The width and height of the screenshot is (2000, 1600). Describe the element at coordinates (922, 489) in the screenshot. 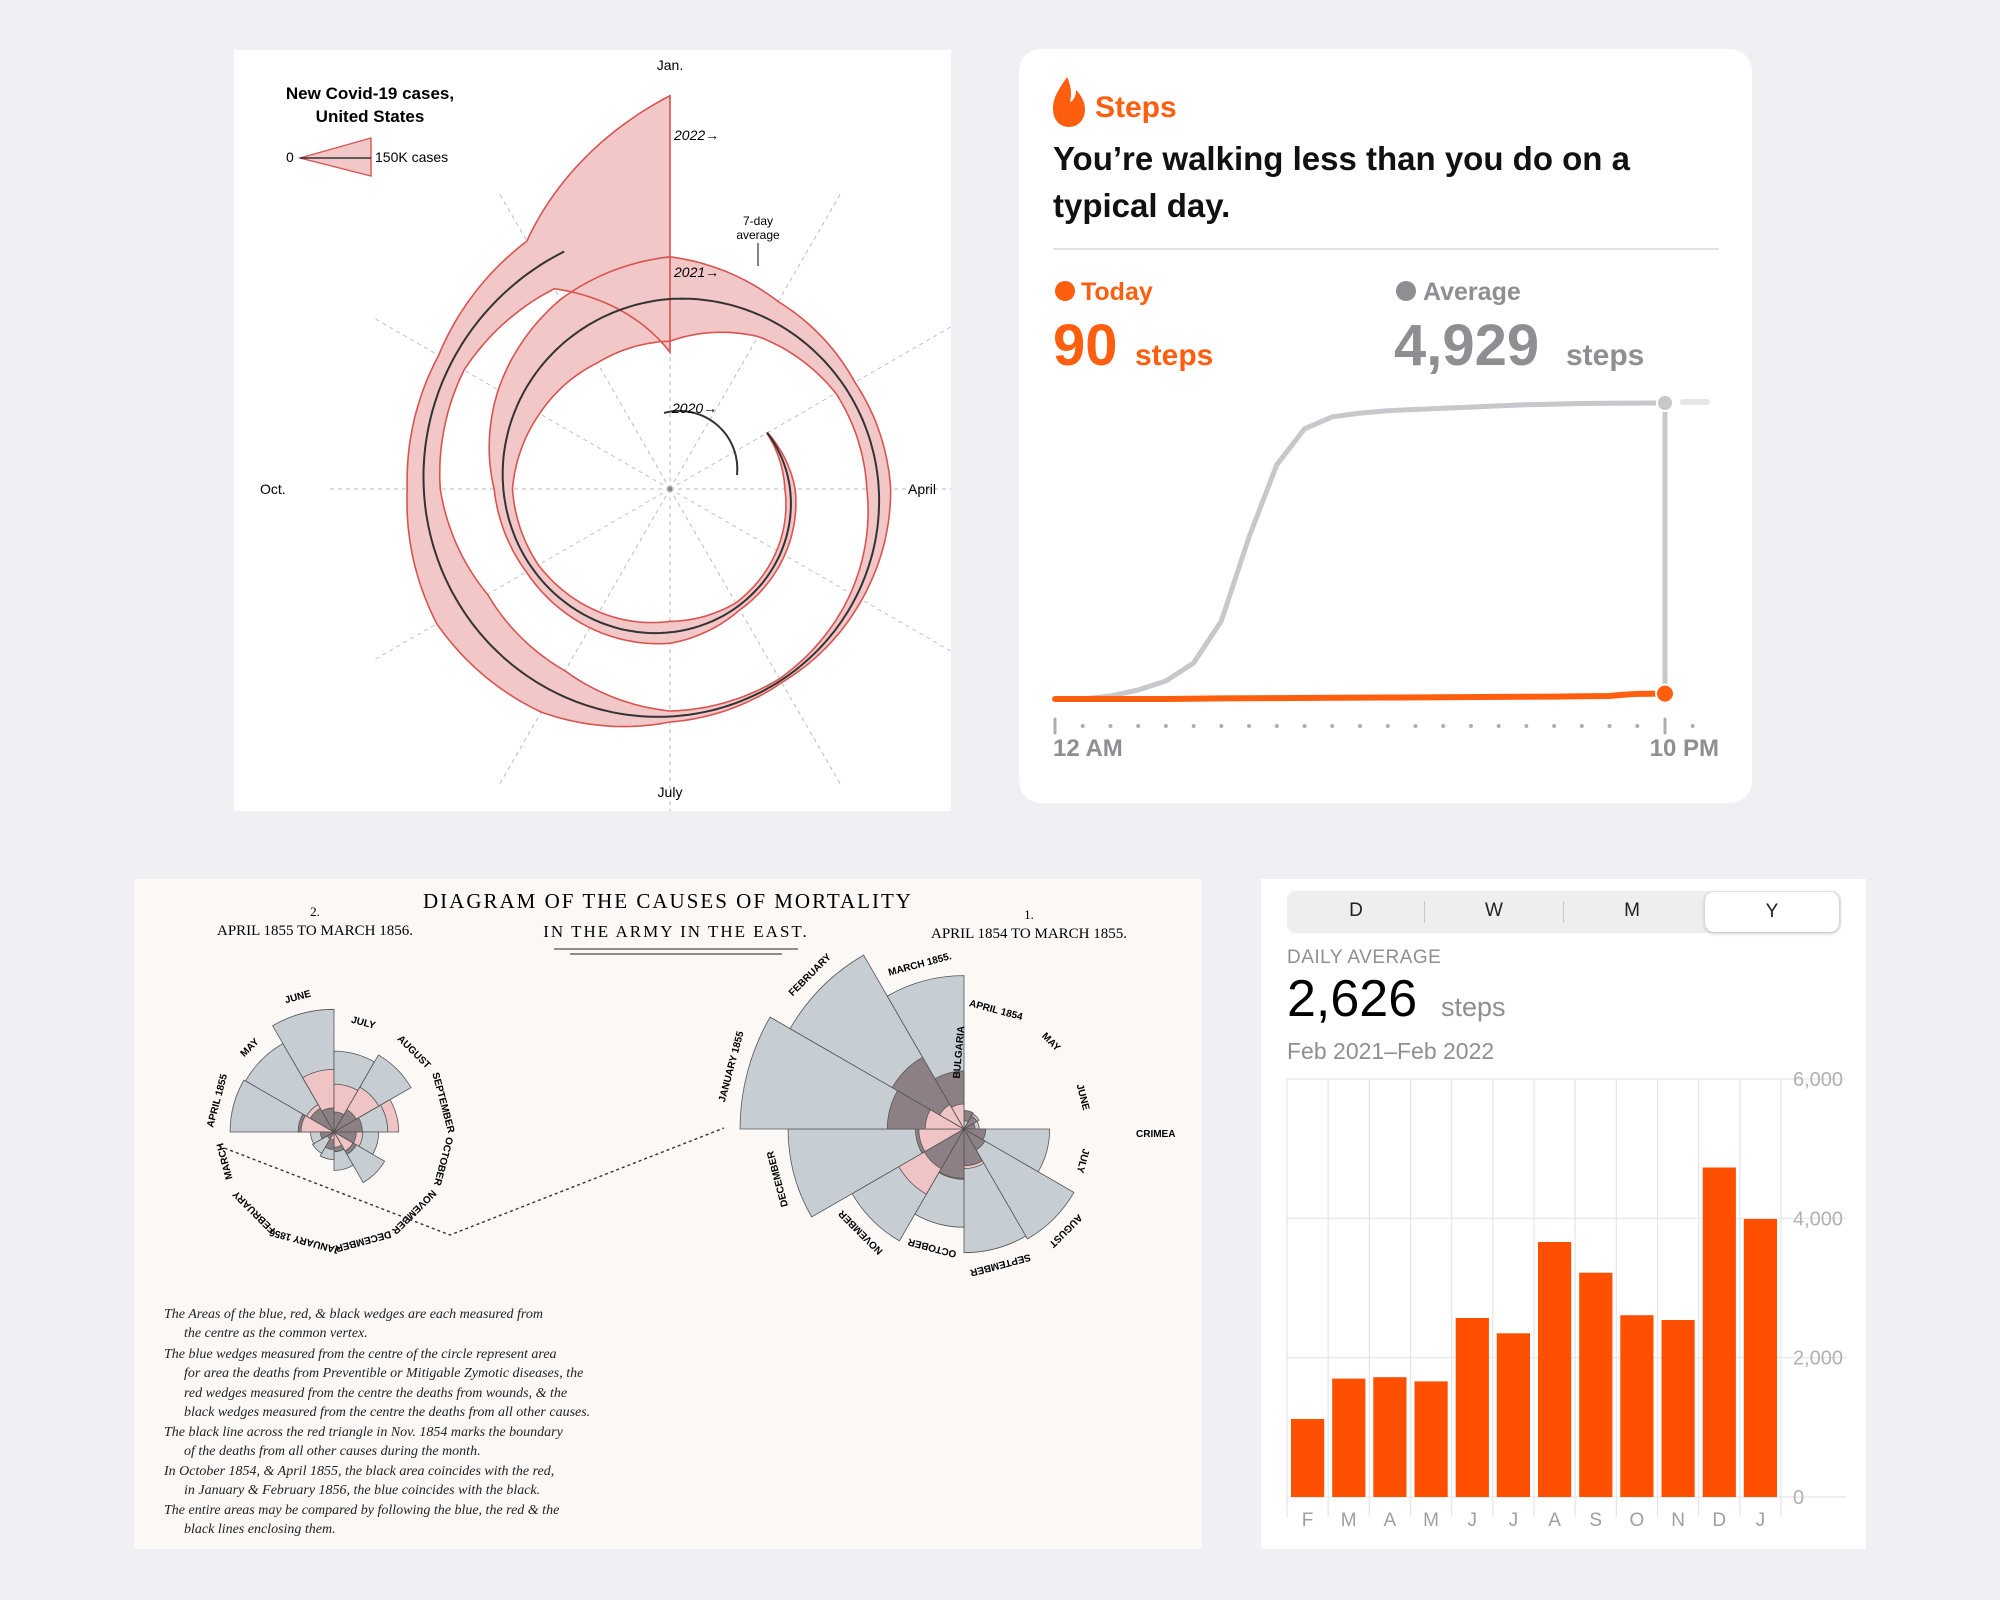

I see `month-label-april: April` at that location.